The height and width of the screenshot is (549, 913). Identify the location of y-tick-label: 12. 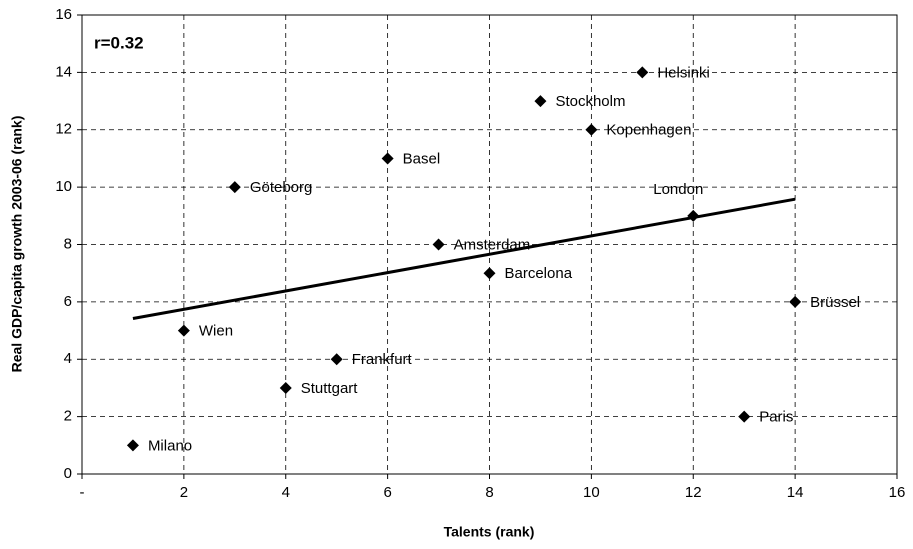
(63, 129).